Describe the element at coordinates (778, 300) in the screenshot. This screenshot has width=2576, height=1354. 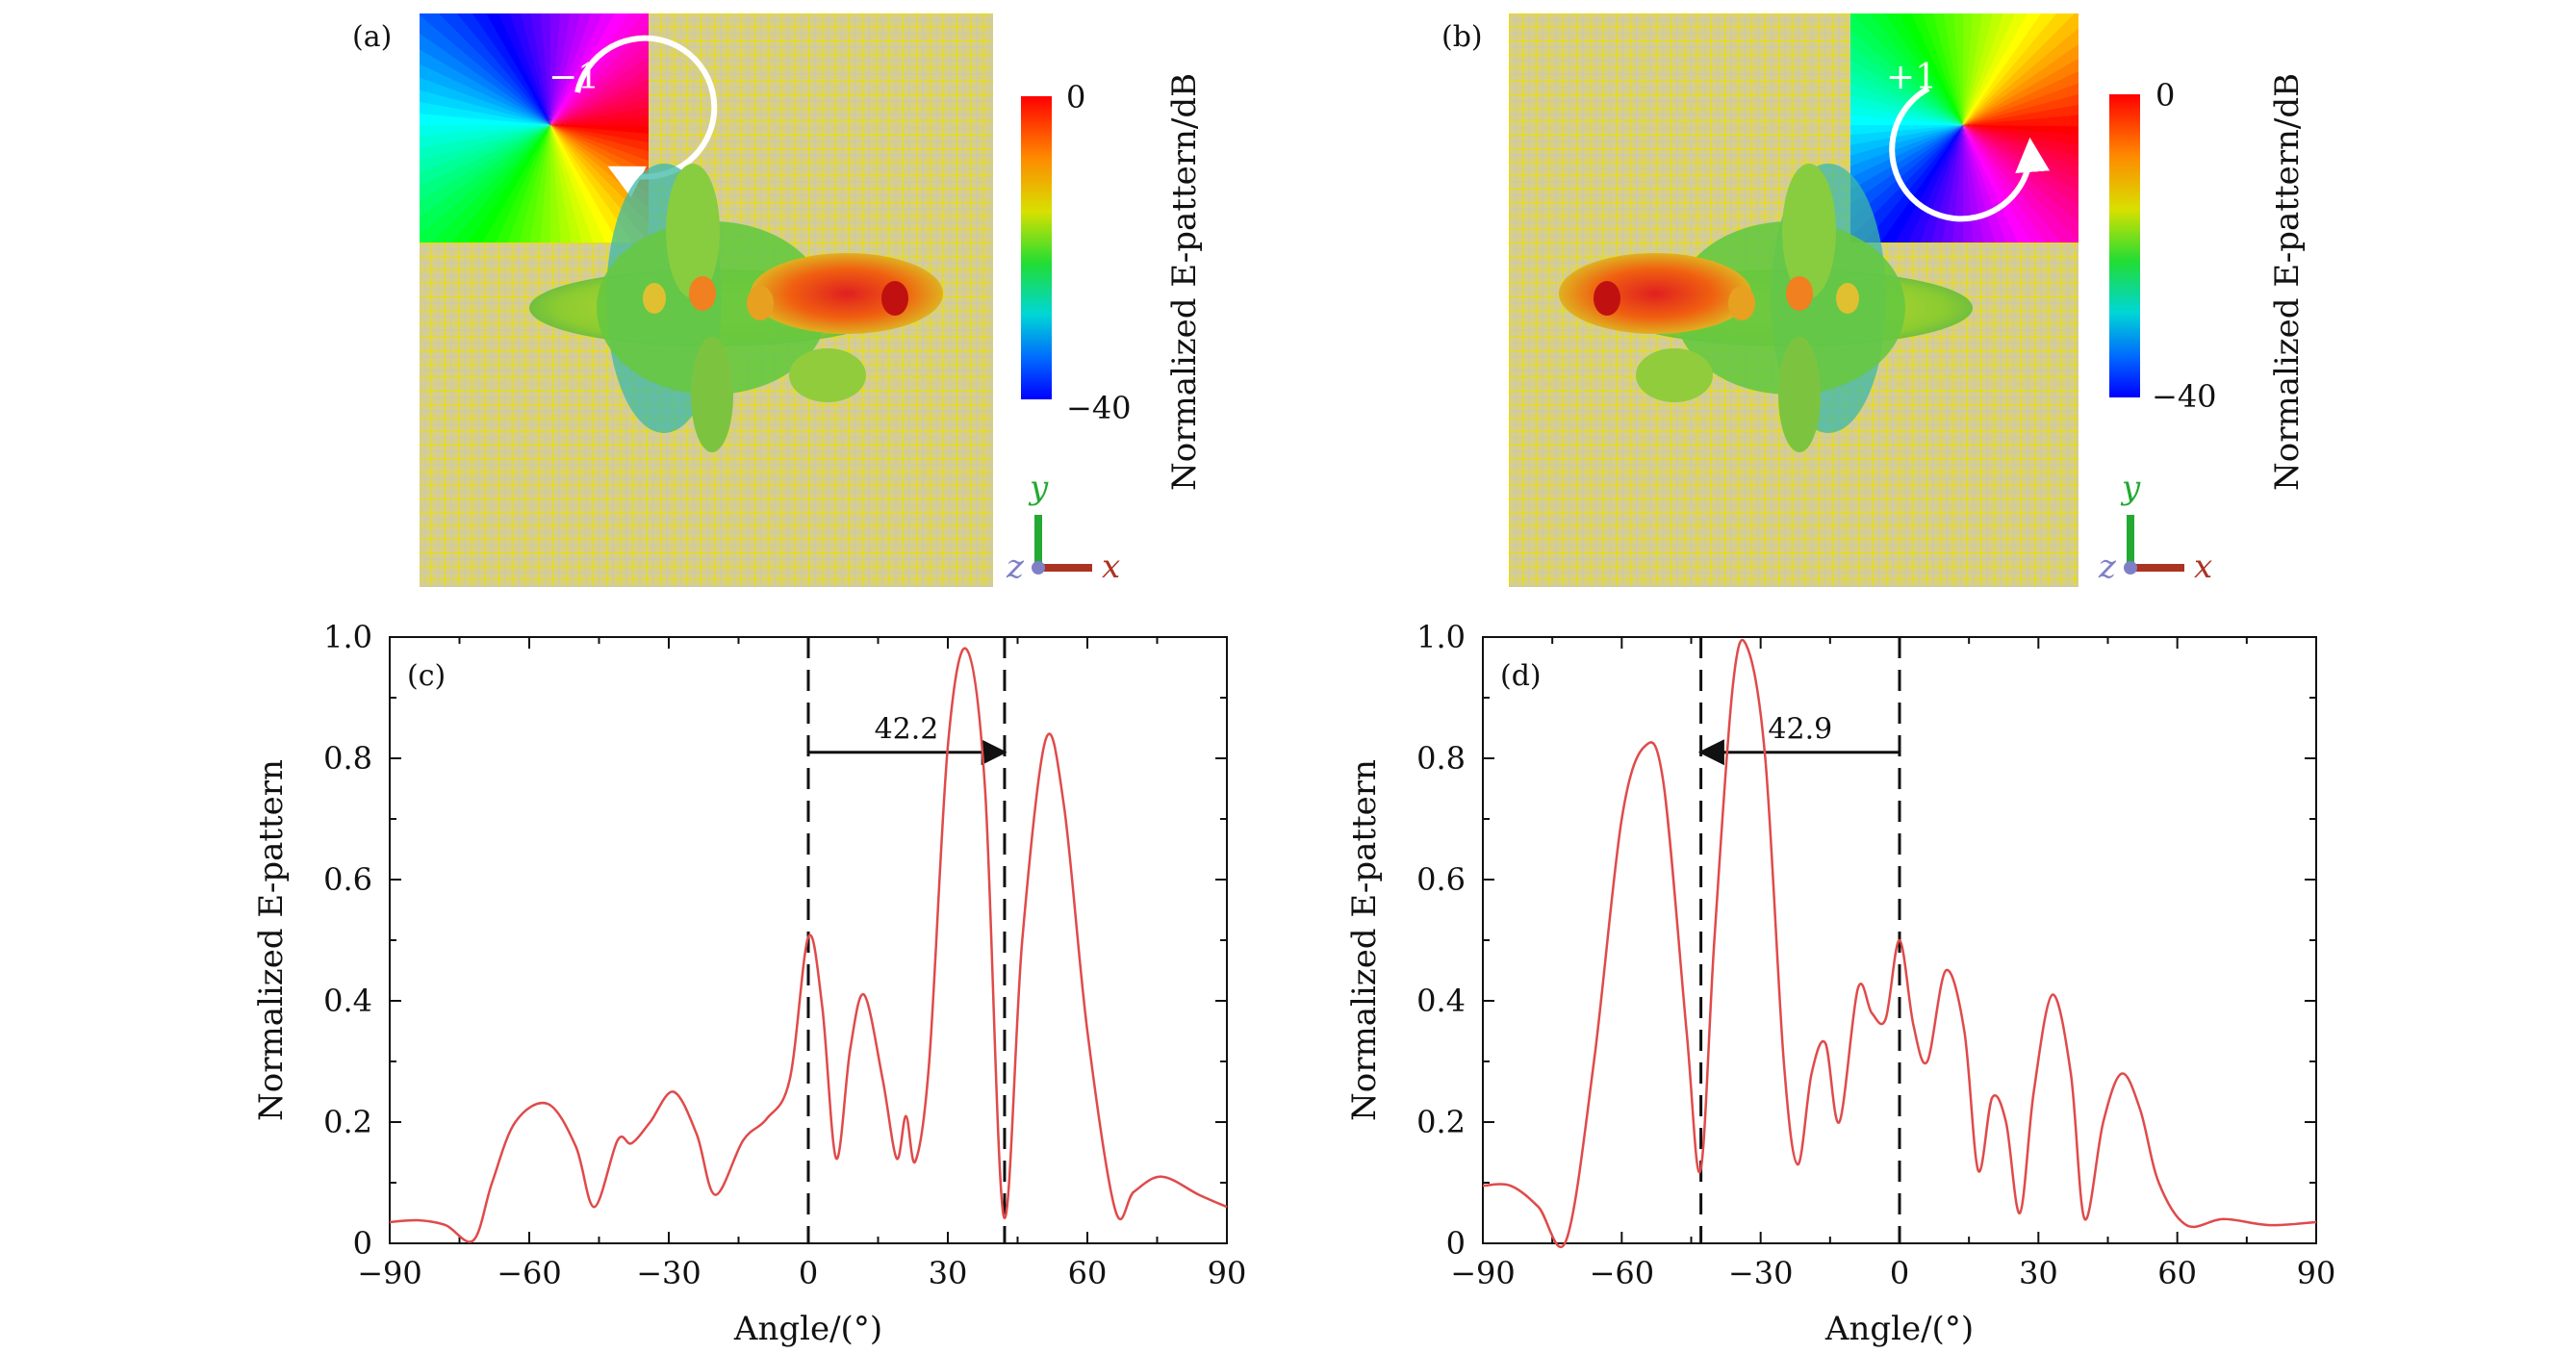
I see `panel-a: −1 (a) 0 −40 Normalized E-pattern/dB y` at that location.